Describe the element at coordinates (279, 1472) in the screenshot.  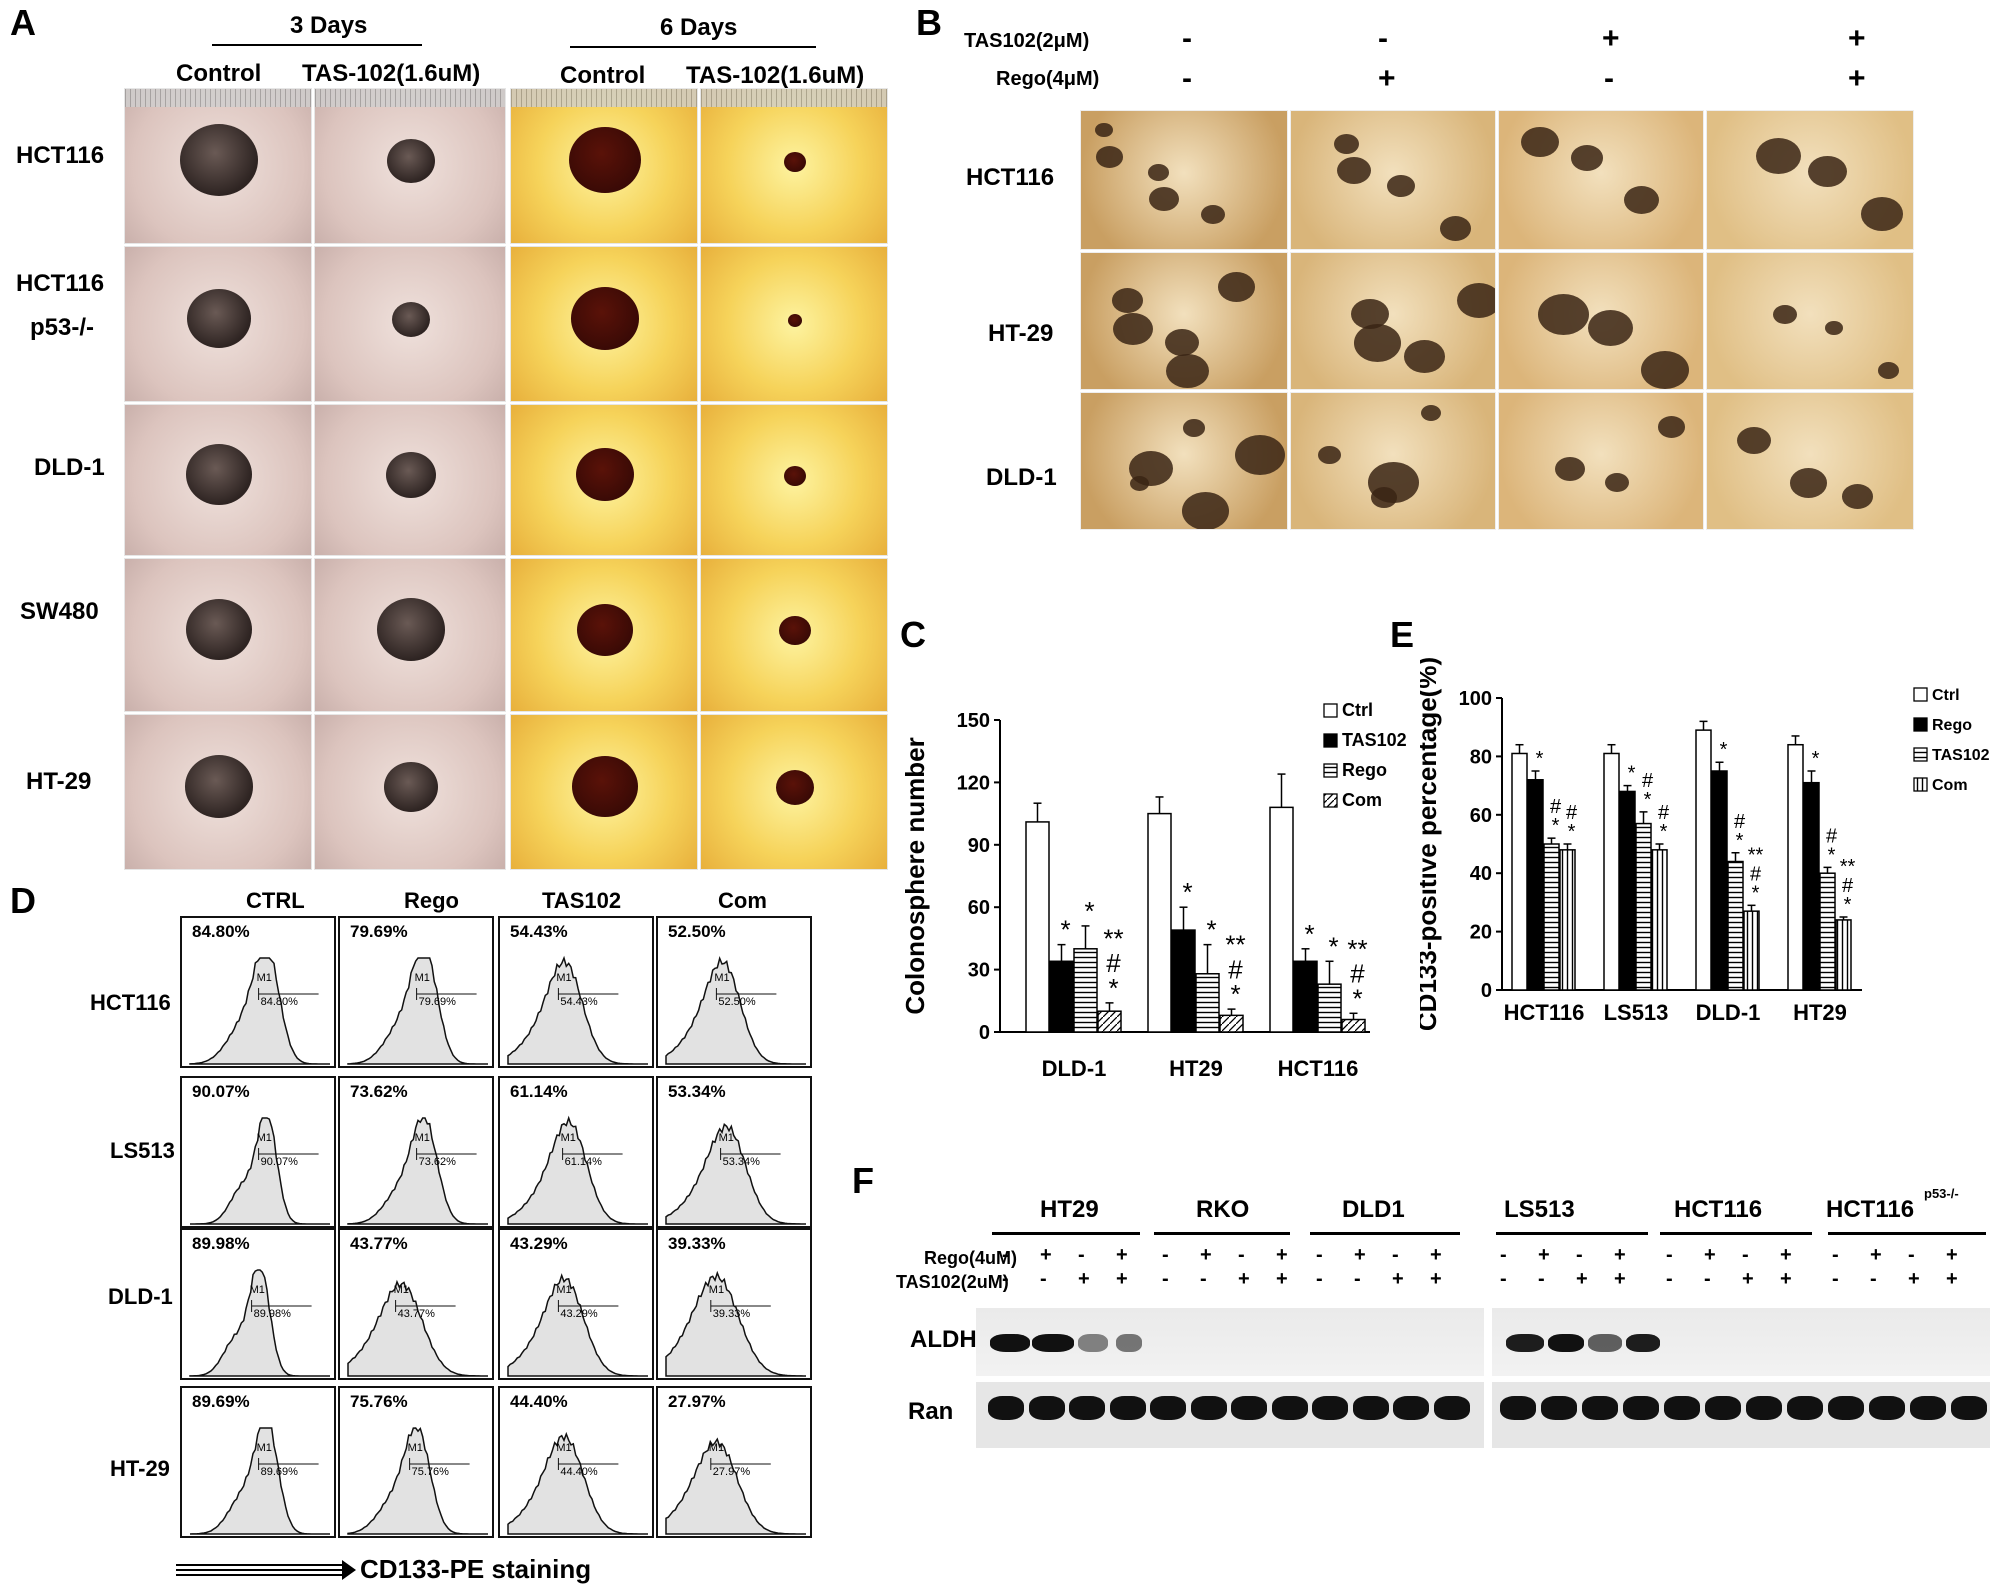
I see `flow-gate-value: 89.69%` at that location.